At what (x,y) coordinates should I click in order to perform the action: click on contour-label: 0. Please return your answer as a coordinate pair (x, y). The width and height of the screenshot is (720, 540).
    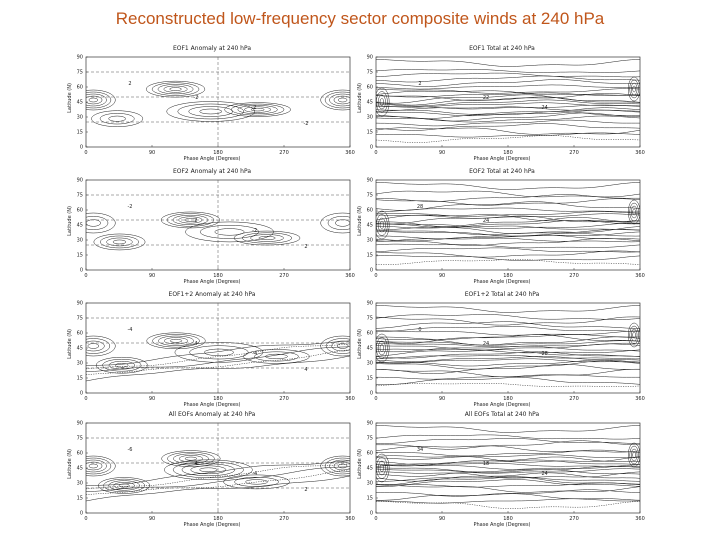
    Looking at the image, I should click on (419, 330).